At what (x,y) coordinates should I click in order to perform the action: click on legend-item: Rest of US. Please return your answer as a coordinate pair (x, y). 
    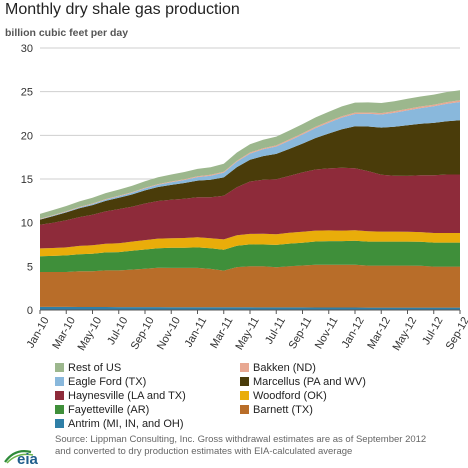
    Looking at the image, I should click on (88, 368).